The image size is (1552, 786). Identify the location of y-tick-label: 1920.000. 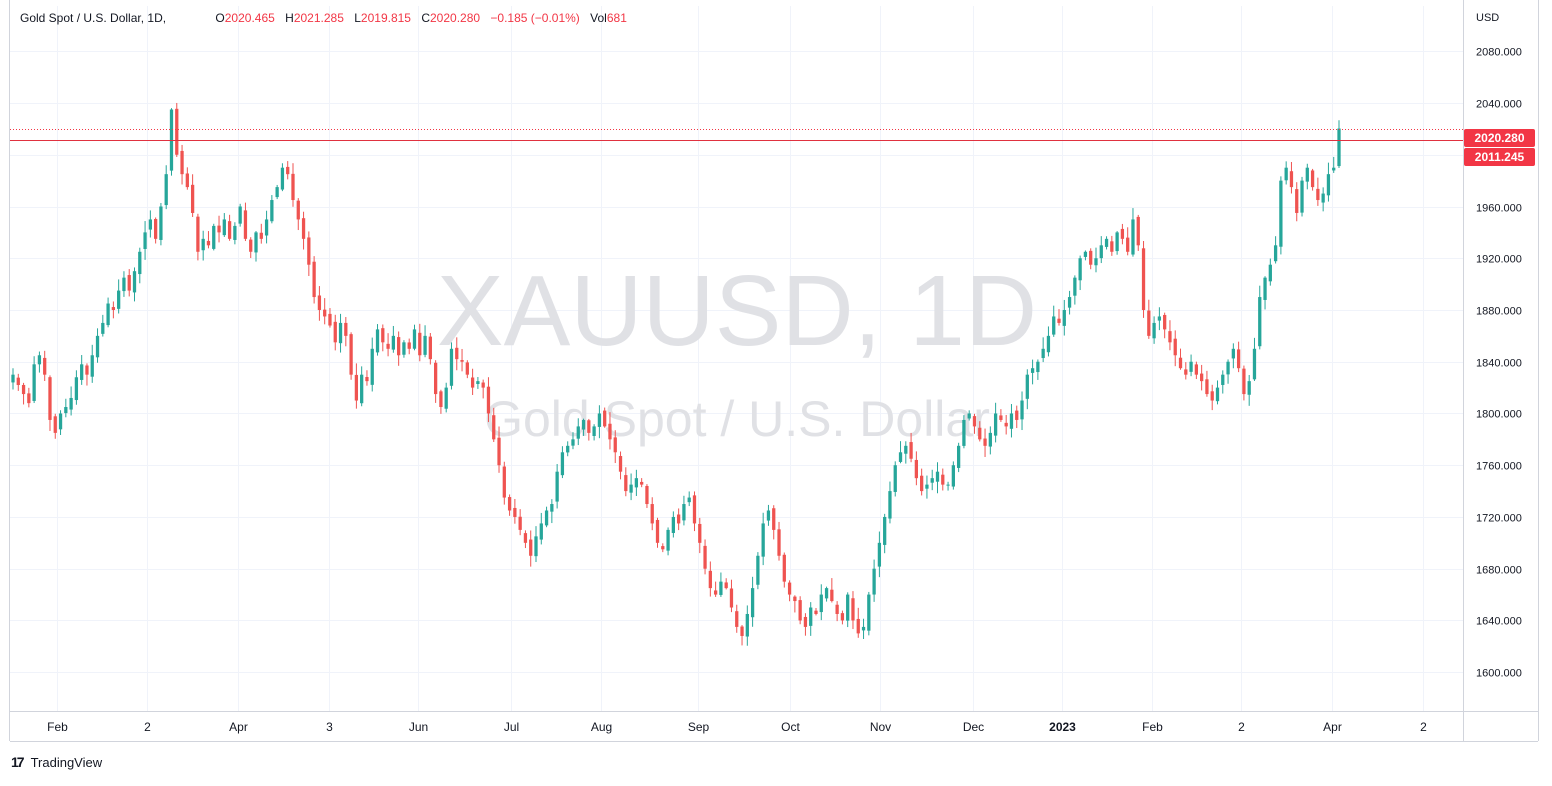
(1499, 260).